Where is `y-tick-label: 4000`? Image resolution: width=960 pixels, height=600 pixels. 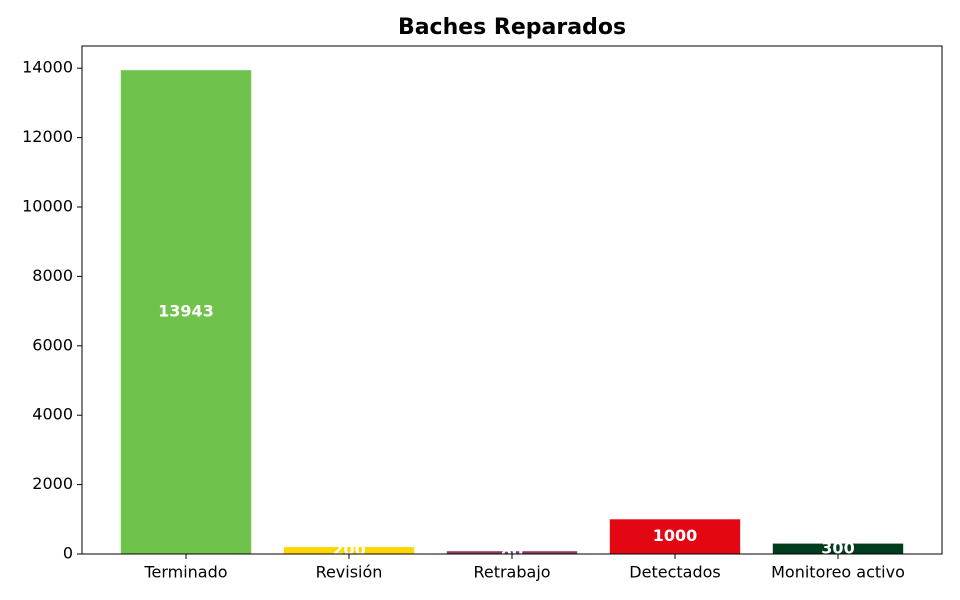
y-tick-label: 4000 is located at coordinates (52, 414).